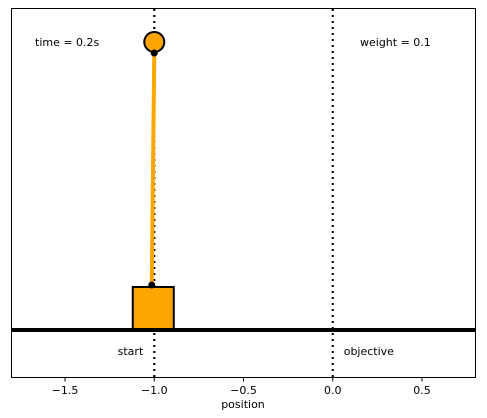 Image resolution: width=487 pixels, height=418 pixels. Describe the element at coordinates (243, 390) in the screenshot. I see `x-tick-label: −0.5` at that location.